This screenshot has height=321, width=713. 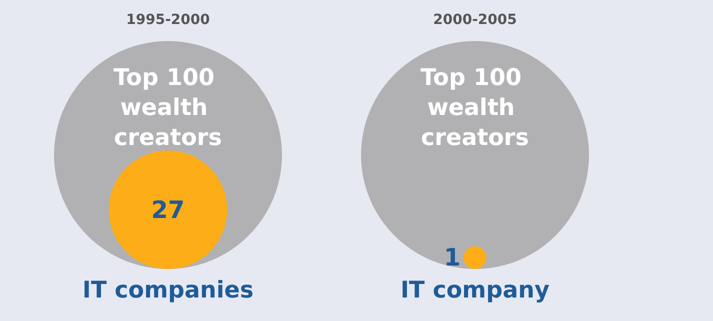 I want to click on text: 2000-2005, so click(x=475, y=20).